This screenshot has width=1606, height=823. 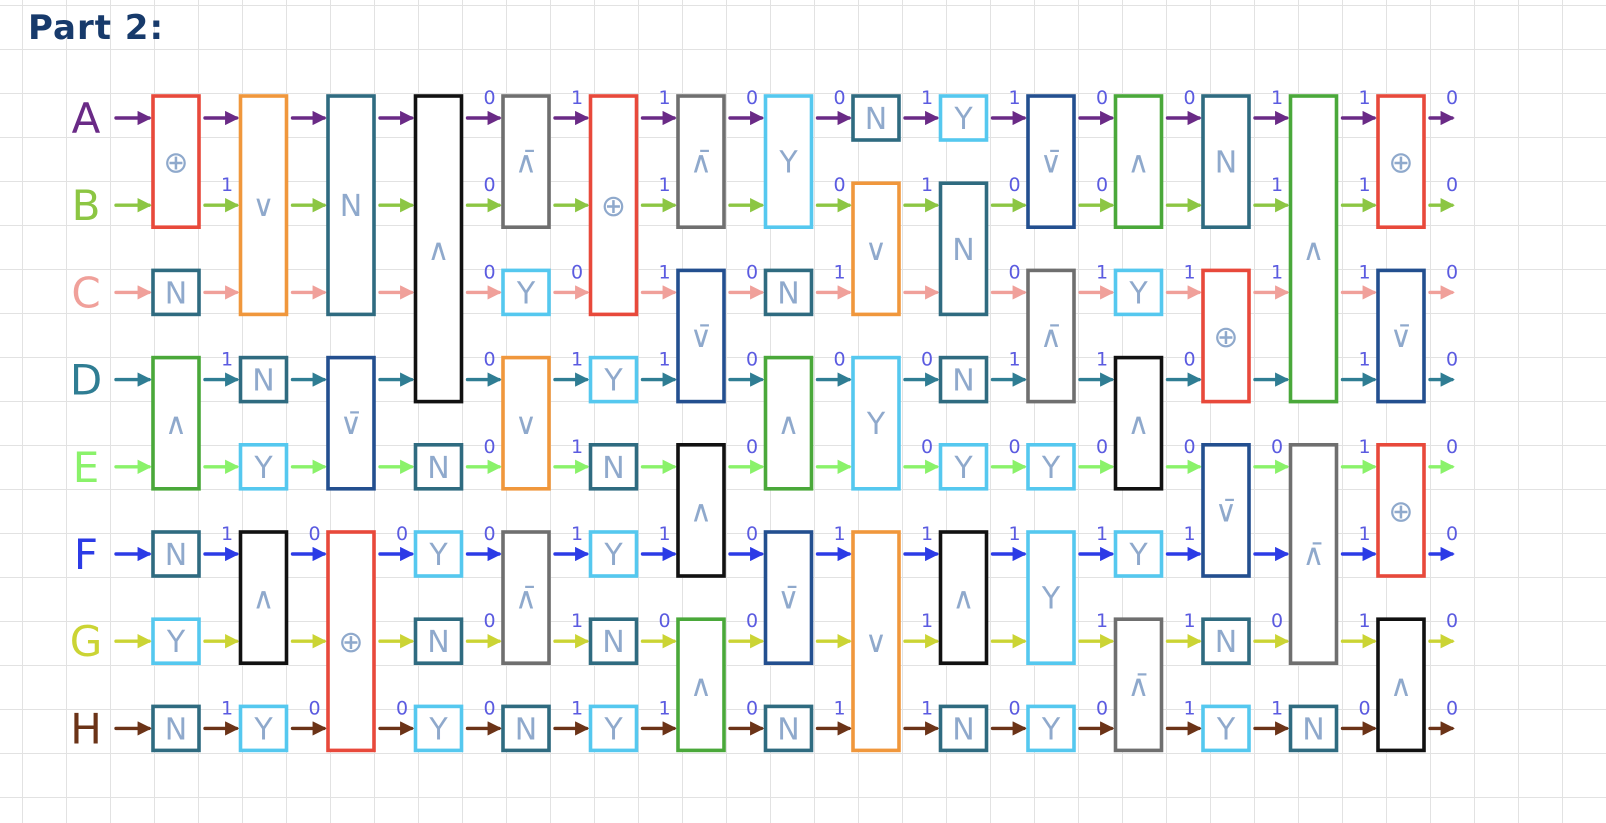 I want to click on gate-symbol: ∨̄, so click(x=1401, y=337).